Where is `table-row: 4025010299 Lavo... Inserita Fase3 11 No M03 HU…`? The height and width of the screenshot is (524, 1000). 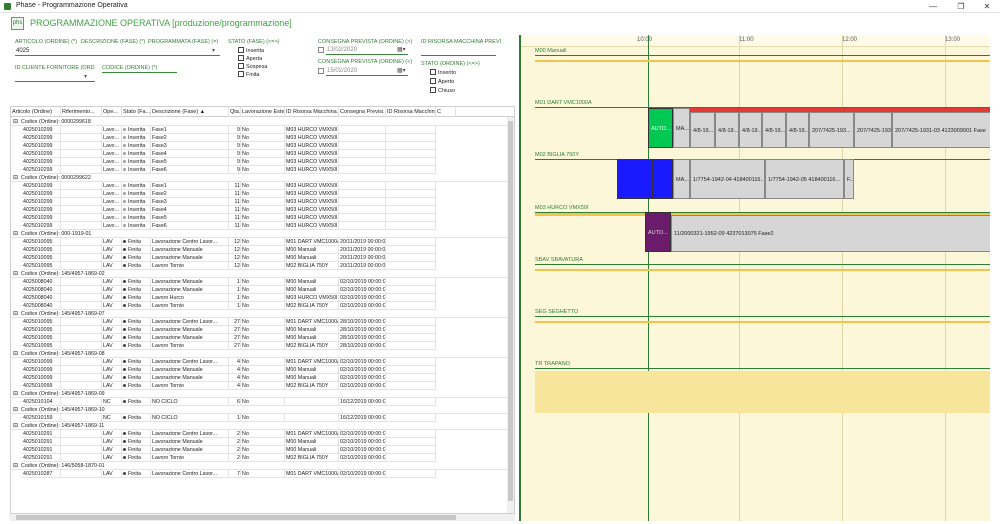
table-row: 4025010299 Lavo... Inserita Fase3 11 No M03 HU… is located at coordinates (260, 202).